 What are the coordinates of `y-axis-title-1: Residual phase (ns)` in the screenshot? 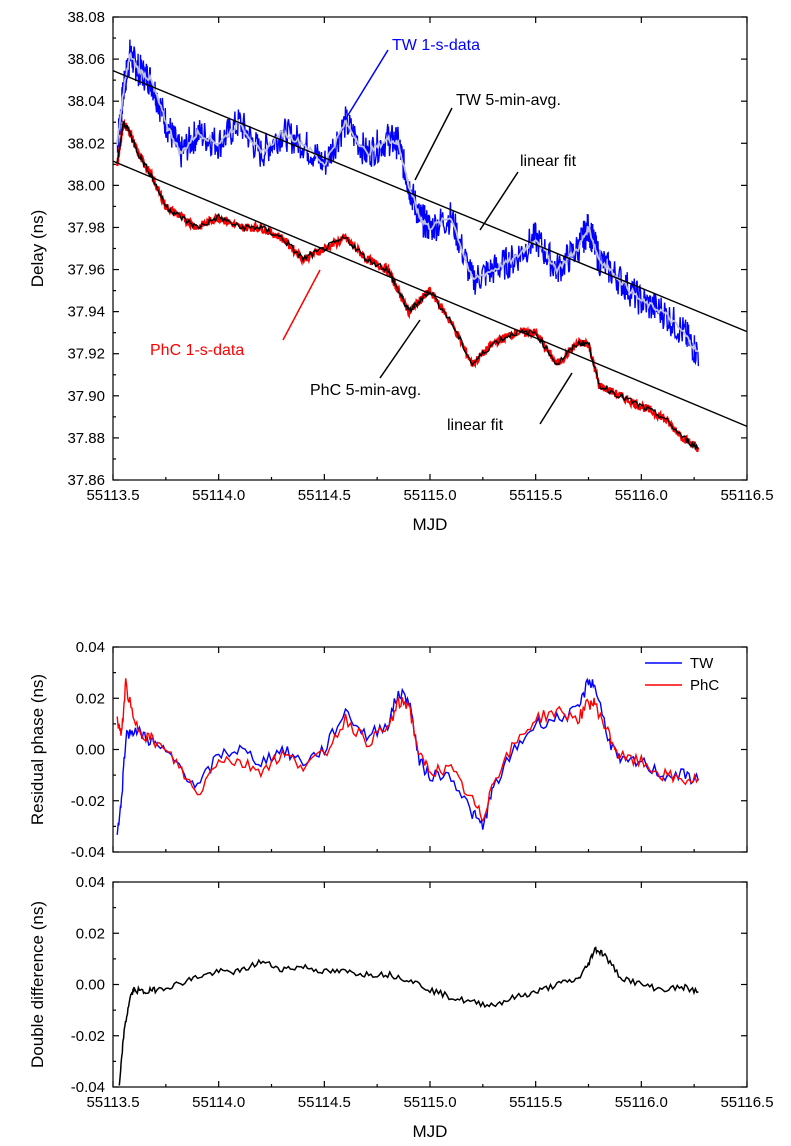 It's located at (37, 749).